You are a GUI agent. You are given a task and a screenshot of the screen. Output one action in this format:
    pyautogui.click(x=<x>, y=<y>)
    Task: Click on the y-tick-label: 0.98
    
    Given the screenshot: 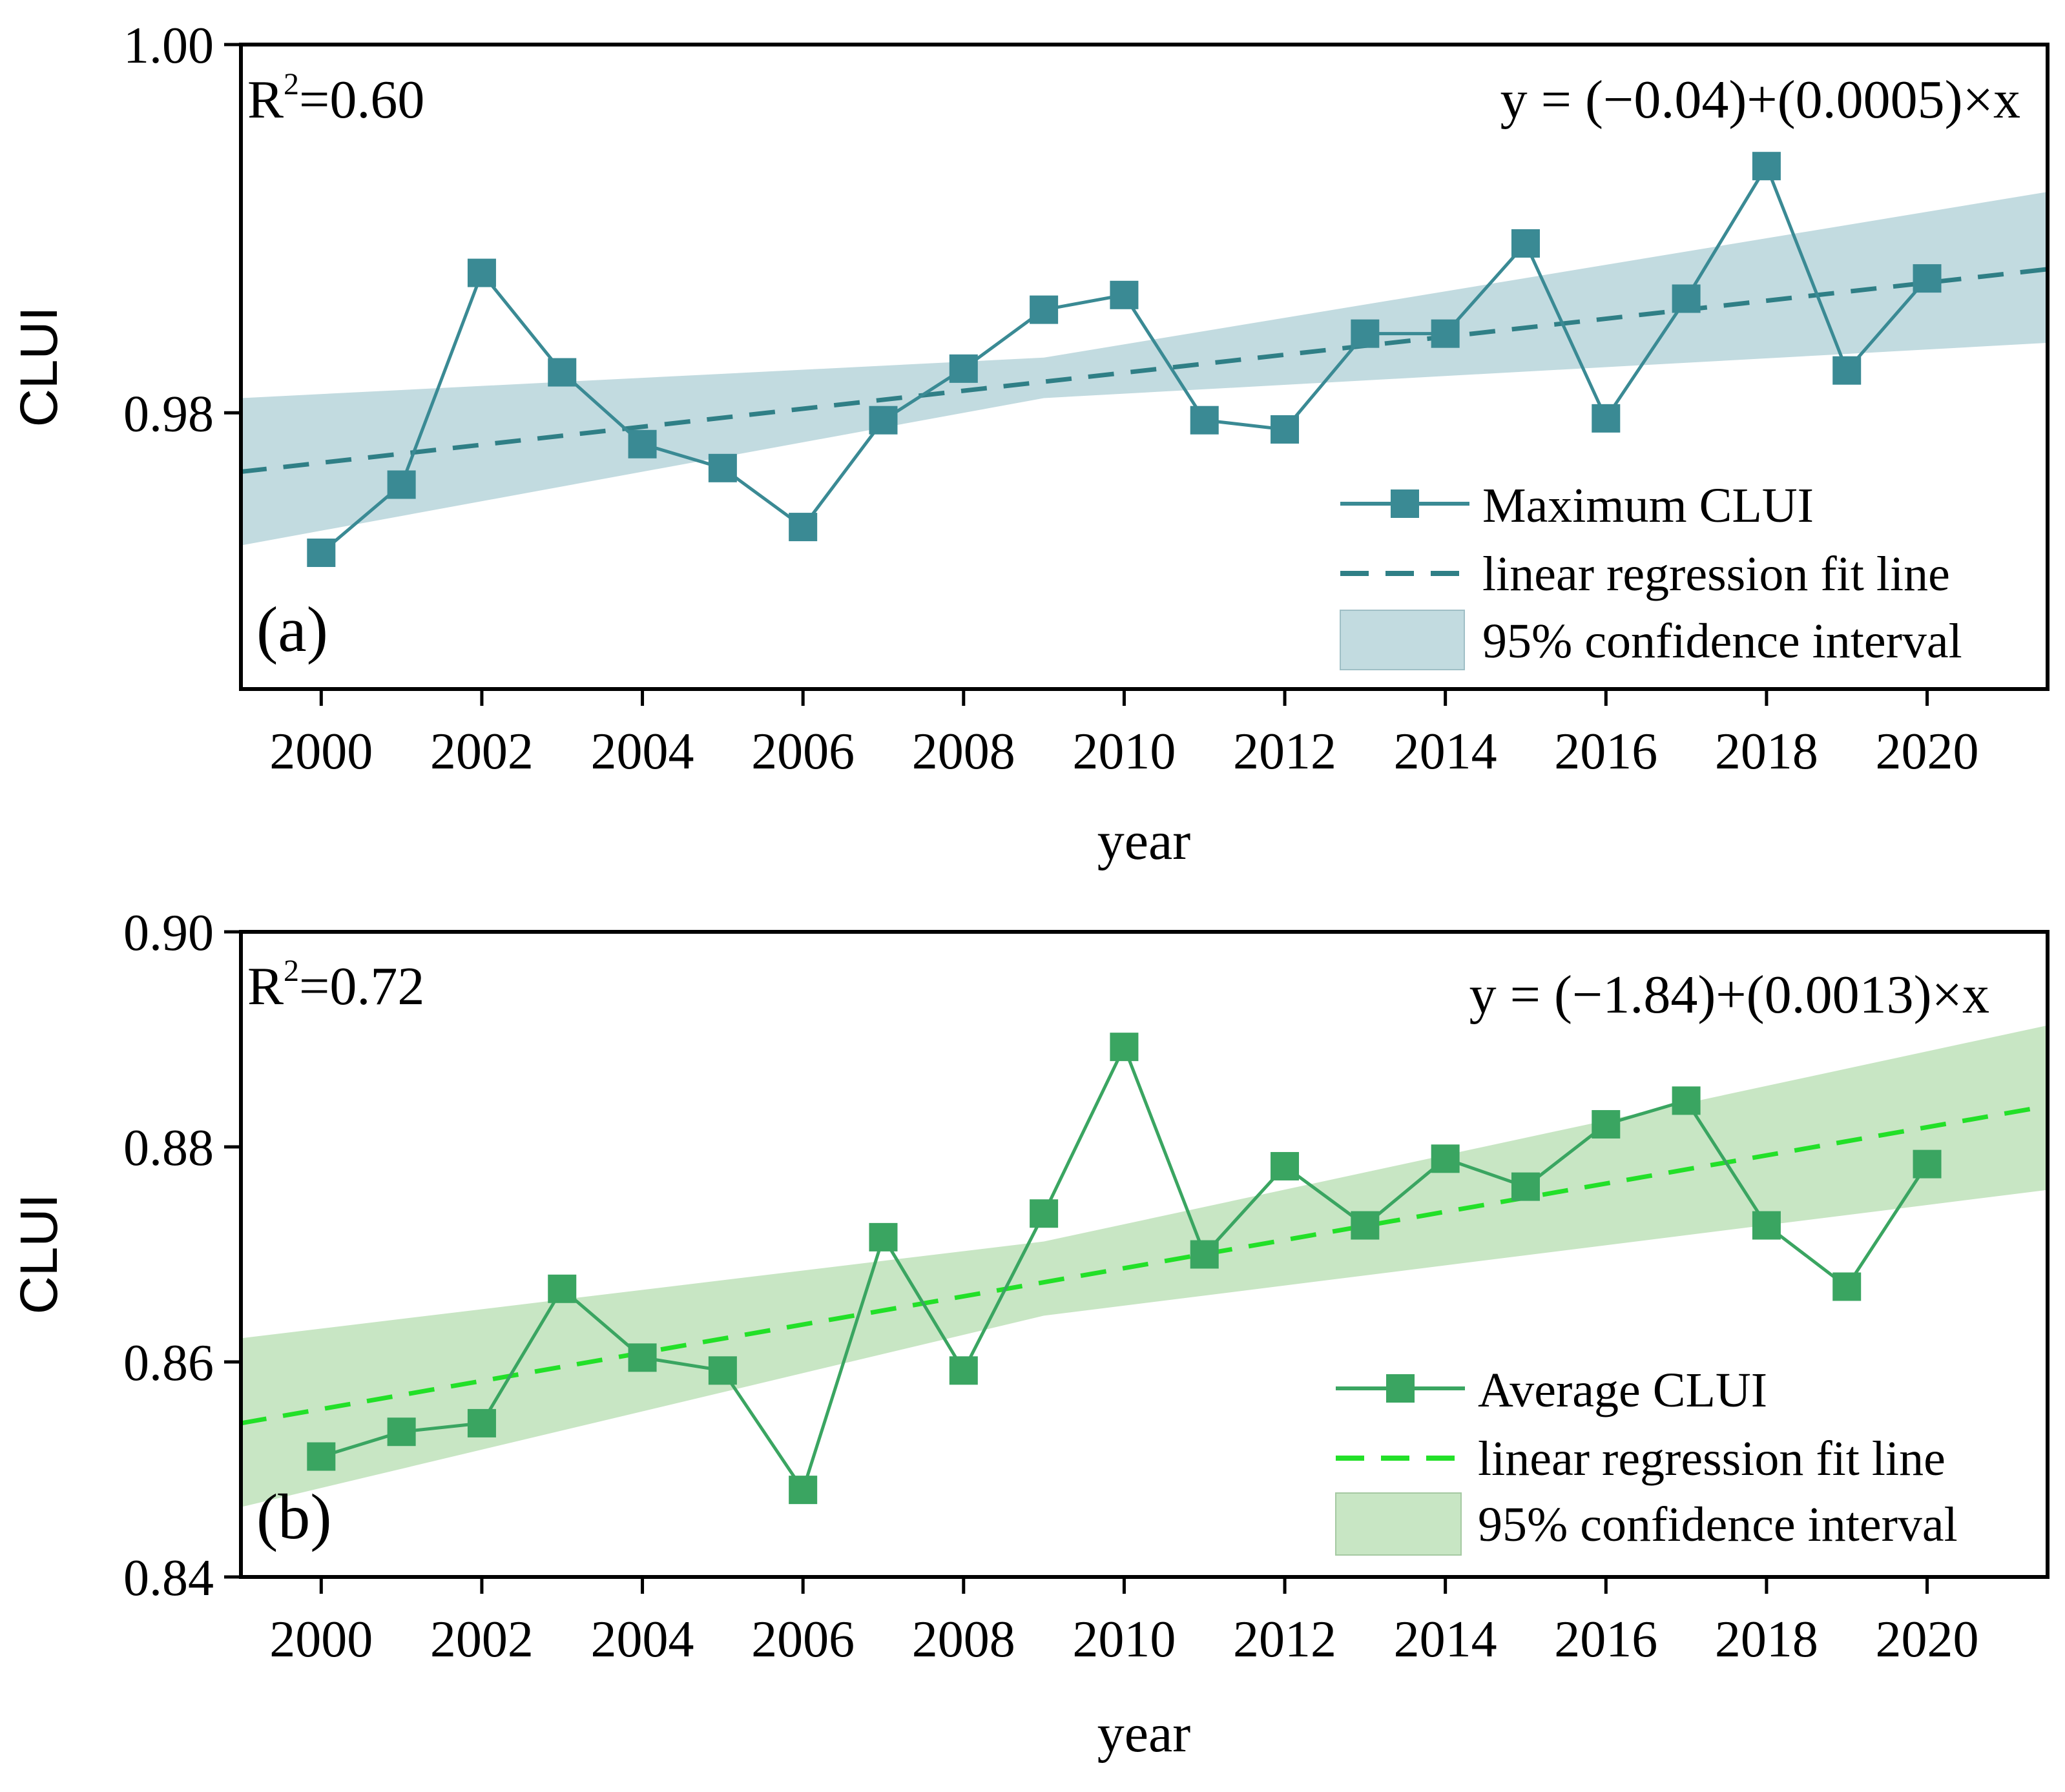 What is the action you would take?
    pyautogui.click(x=168, y=414)
    